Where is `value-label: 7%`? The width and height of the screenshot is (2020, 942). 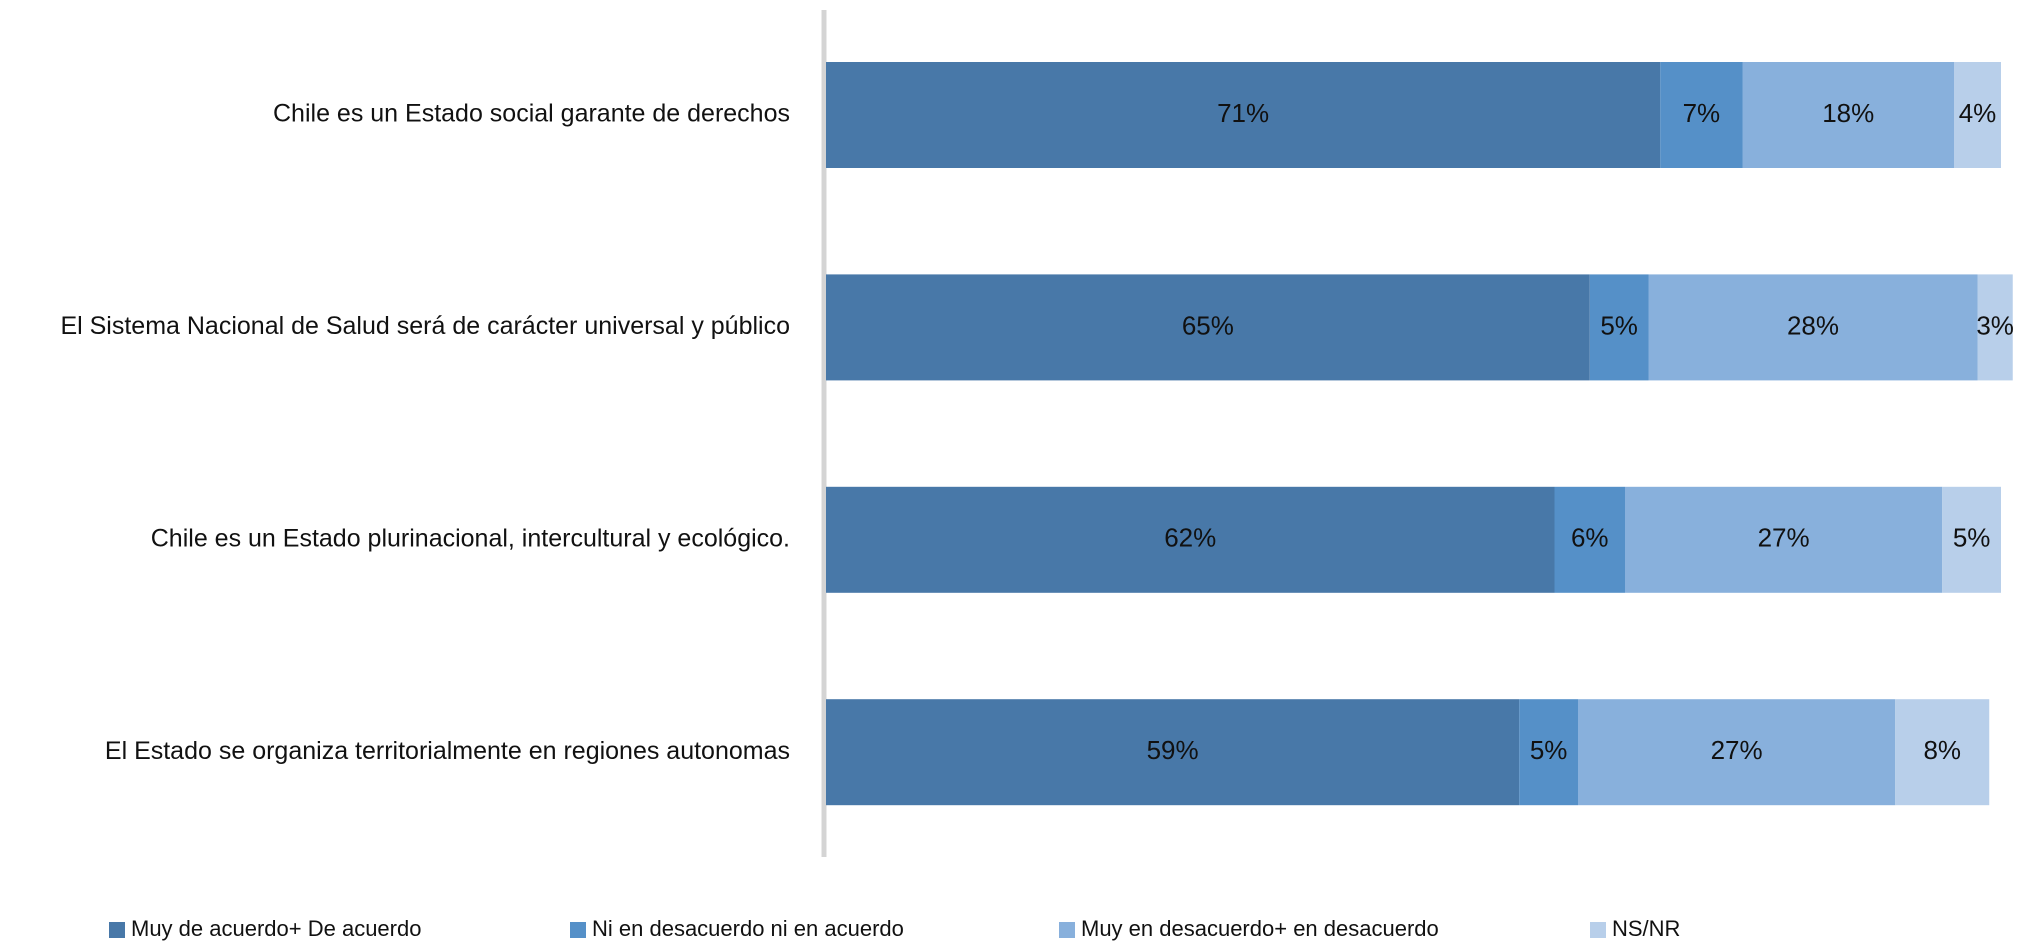 value-label: 7% is located at coordinates (1702, 113).